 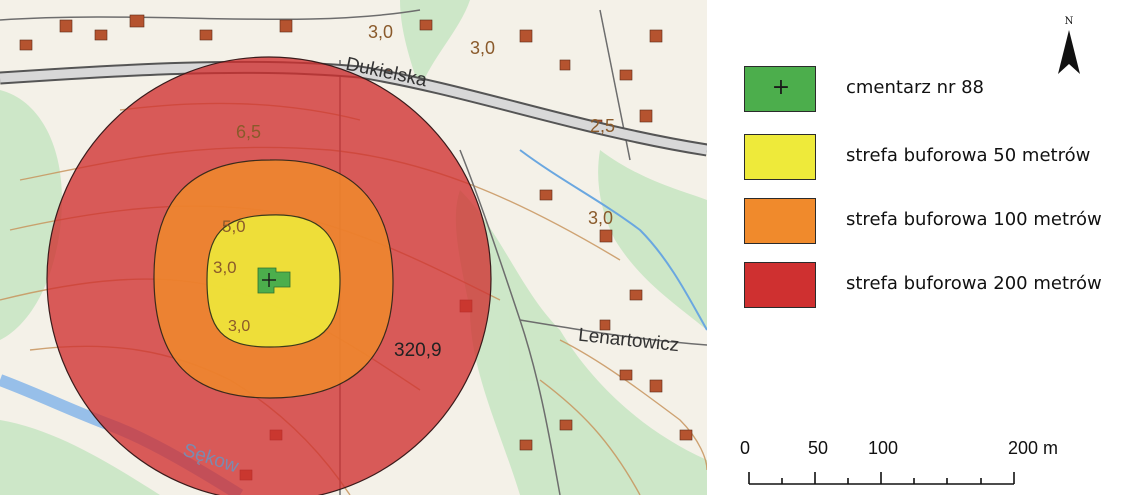 I want to click on scale-label-50: 50, so click(x=818, y=448).